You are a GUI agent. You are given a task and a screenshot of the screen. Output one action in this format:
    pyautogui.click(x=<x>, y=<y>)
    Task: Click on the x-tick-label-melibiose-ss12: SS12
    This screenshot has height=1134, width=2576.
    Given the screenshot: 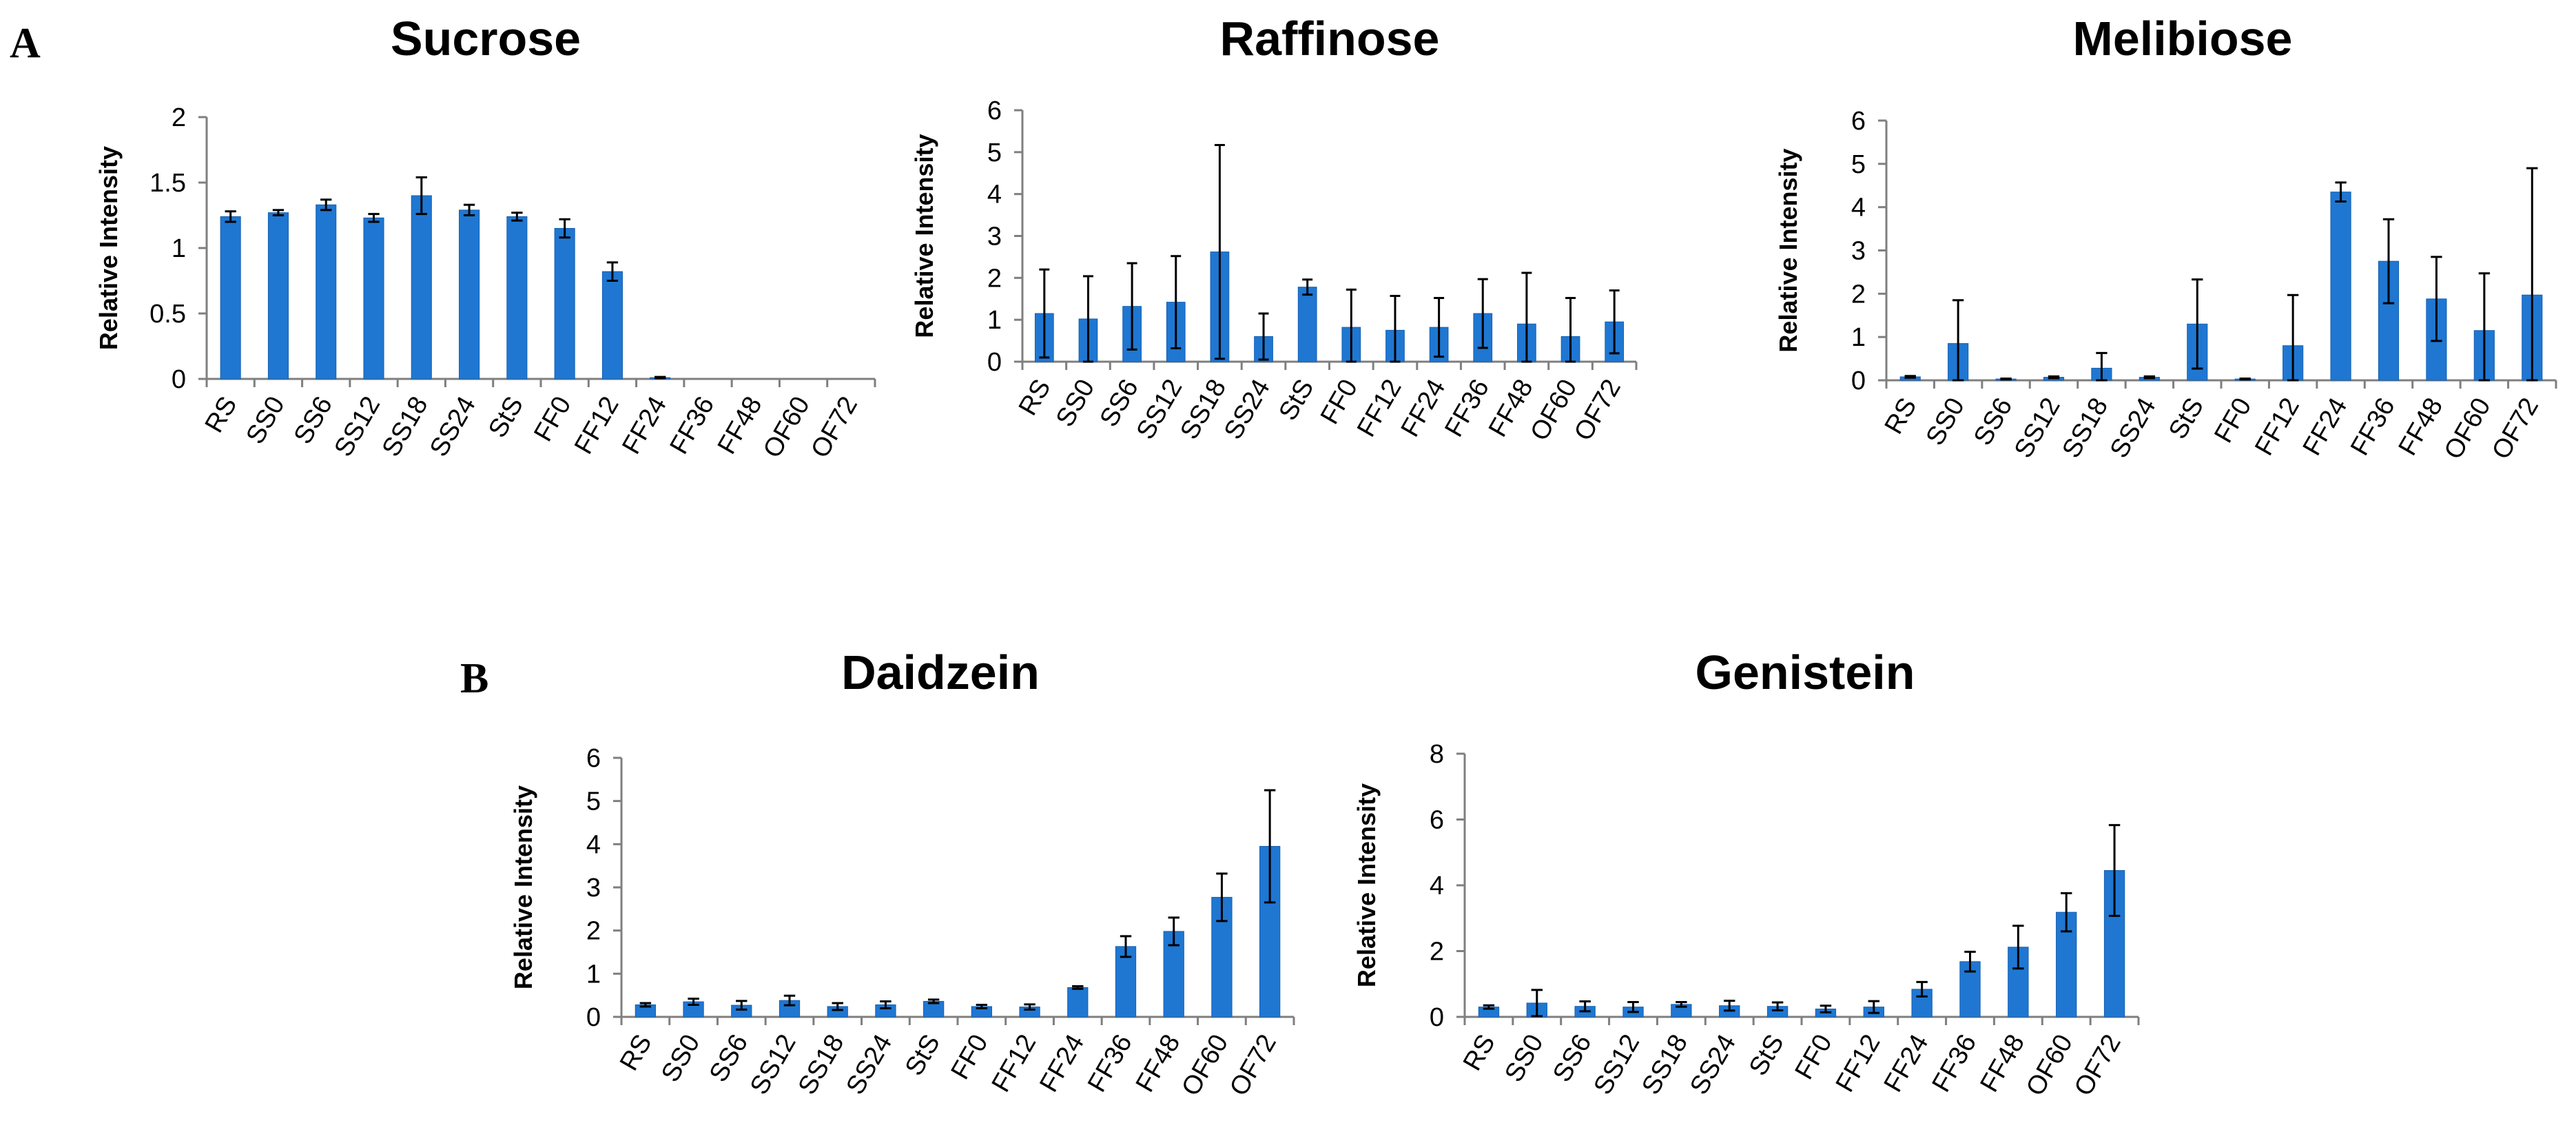 What is the action you would take?
    pyautogui.click(x=2037, y=428)
    